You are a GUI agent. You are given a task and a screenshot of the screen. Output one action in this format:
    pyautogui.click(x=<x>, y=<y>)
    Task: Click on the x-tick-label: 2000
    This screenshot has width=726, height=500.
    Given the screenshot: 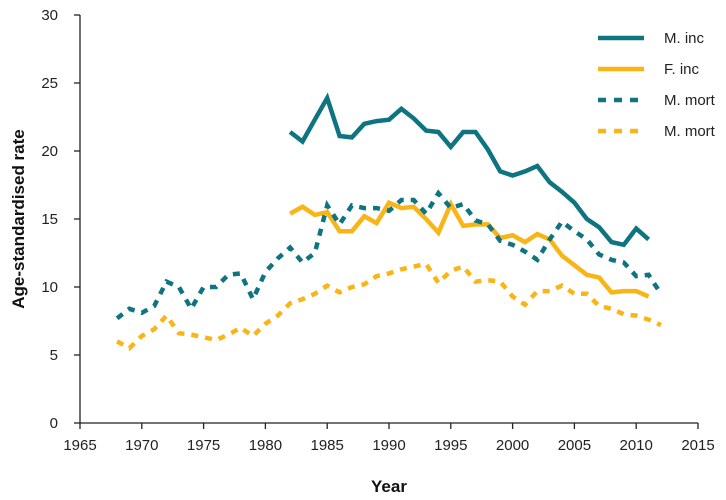 What is the action you would take?
    pyautogui.click(x=512, y=445)
    